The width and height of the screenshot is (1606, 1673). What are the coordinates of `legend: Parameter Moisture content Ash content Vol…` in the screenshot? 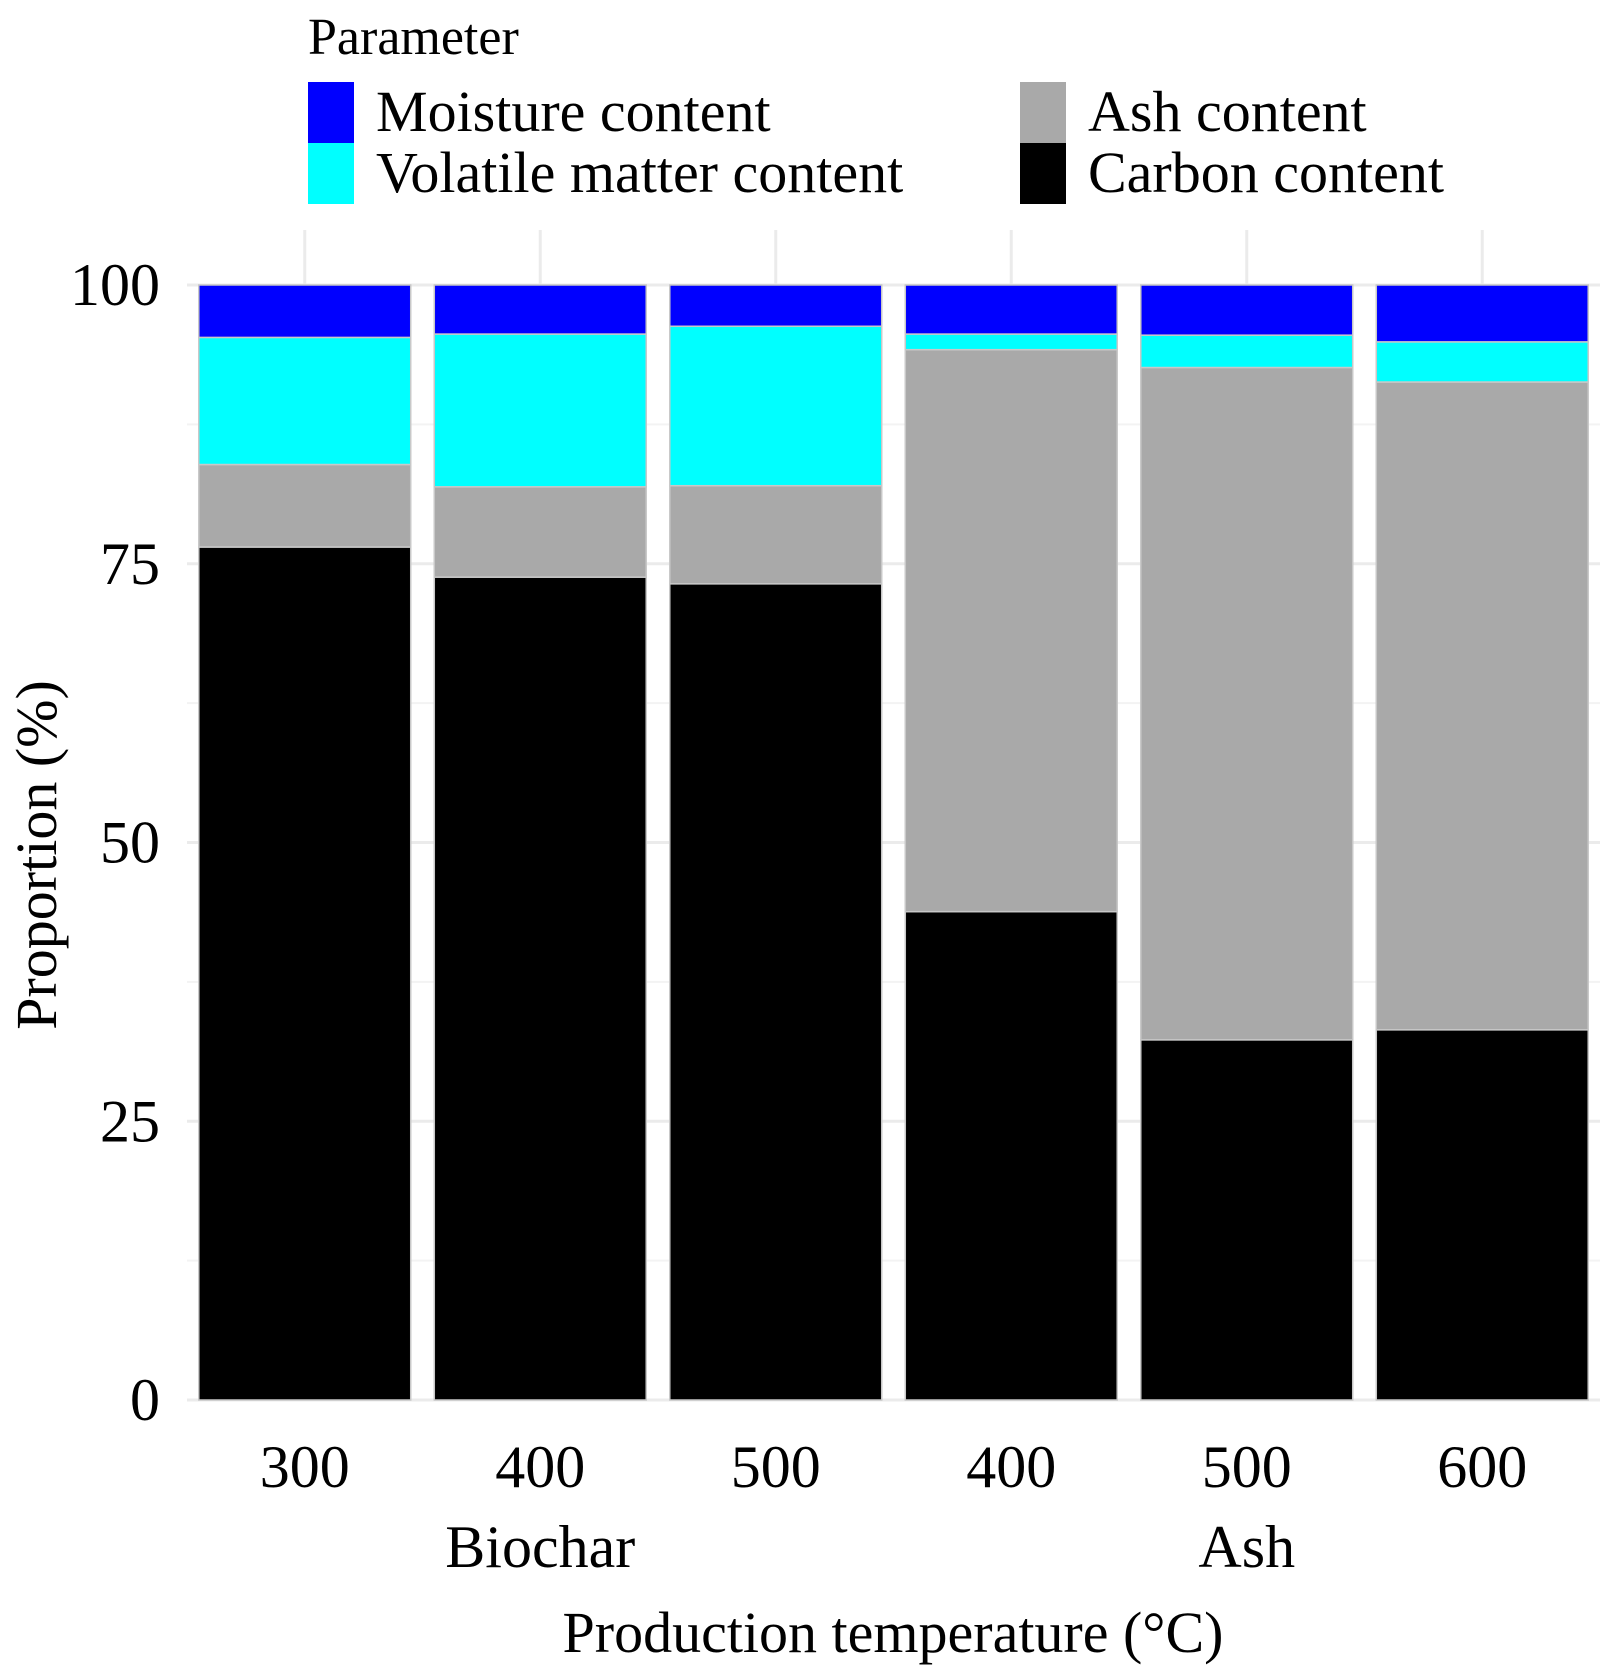 It's located at (876, 107).